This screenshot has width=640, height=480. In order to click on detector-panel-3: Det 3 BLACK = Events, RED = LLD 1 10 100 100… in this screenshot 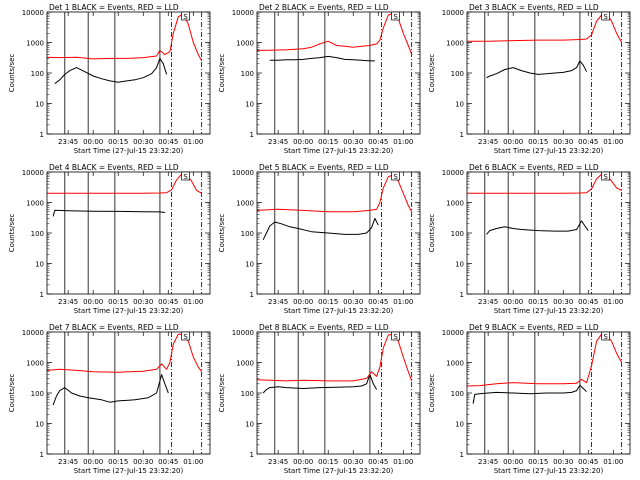, I will do `click(529, 79)`.